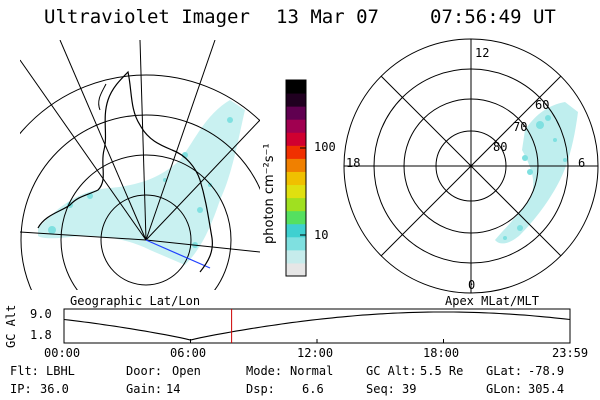 Image resolution: width=600 pixels, height=400 pixels. What do you see at coordinates (11, 326) in the screenshot?
I see `altitude-ylabel: GC Alt` at bounding box center [11, 326].